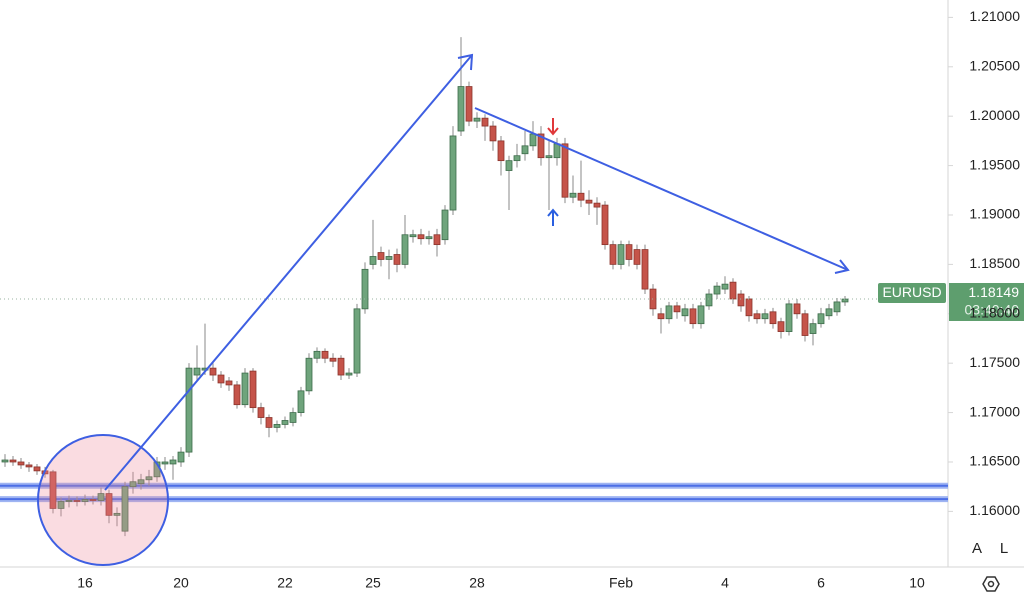 This screenshot has width=1024, height=594. I want to click on y-tick-label: 1.16000, so click(994, 510).